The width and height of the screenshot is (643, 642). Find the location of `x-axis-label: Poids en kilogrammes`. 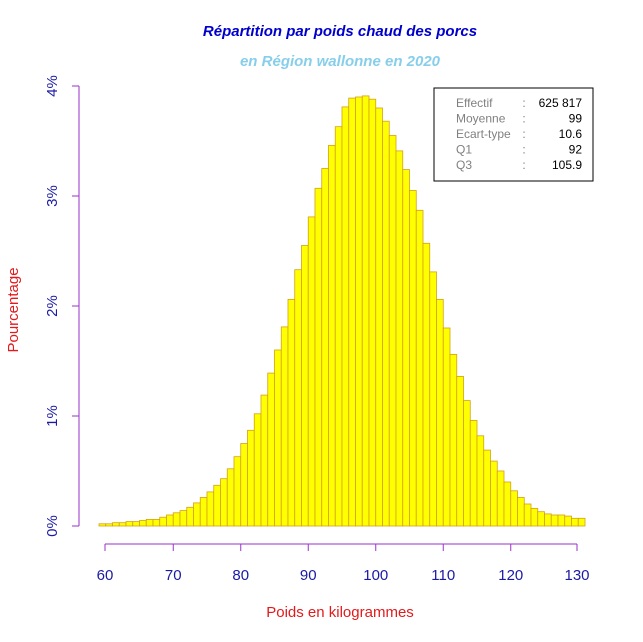

x-axis-label: Poids en kilogrammes is located at coordinates (340, 612).